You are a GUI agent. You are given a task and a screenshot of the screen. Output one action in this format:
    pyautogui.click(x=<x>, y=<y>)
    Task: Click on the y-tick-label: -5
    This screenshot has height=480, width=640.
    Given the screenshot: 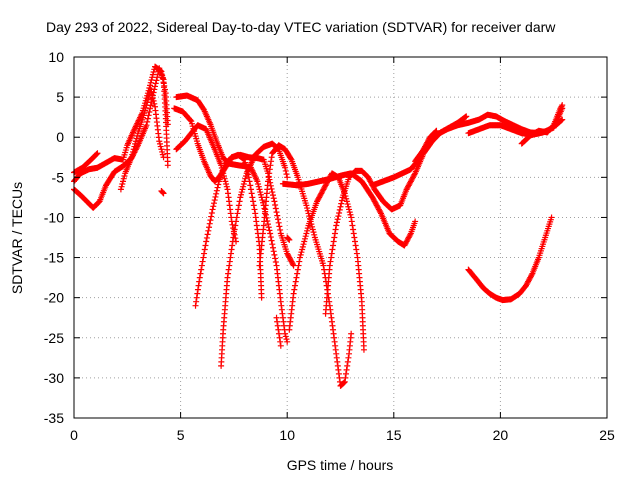 What is the action you would take?
    pyautogui.click(x=58, y=177)
    